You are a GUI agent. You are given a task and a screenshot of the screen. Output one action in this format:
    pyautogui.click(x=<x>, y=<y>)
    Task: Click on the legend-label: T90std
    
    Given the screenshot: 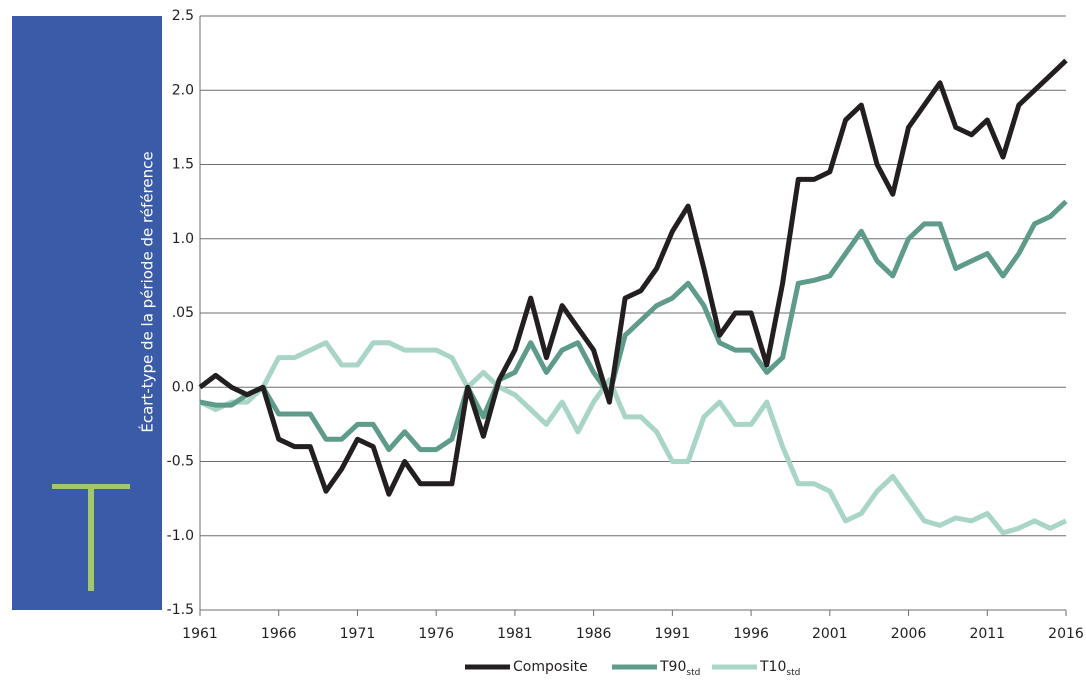 What is the action you would take?
    pyautogui.click(x=679, y=668)
    